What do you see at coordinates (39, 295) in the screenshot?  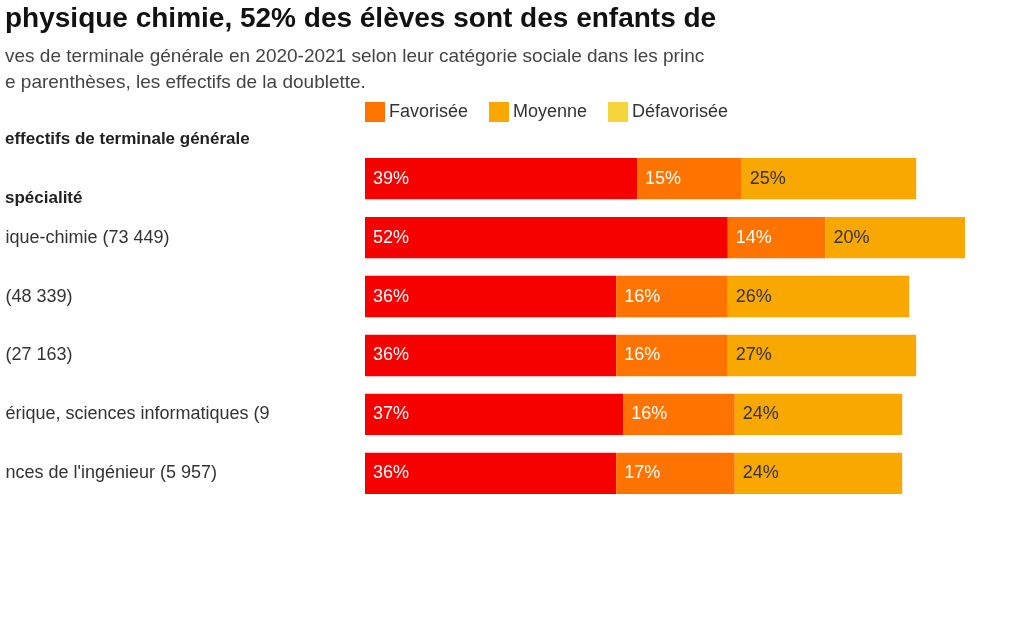 I see `y-tick-label: (48 339)` at bounding box center [39, 295].